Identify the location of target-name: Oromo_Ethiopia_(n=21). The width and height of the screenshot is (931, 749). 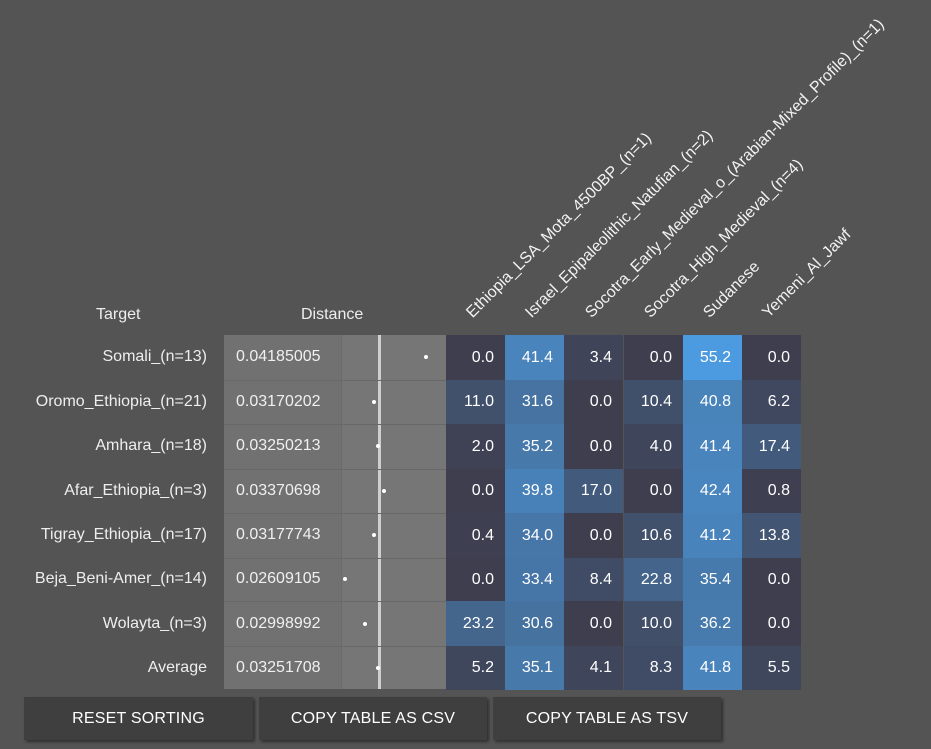
(121, 401).